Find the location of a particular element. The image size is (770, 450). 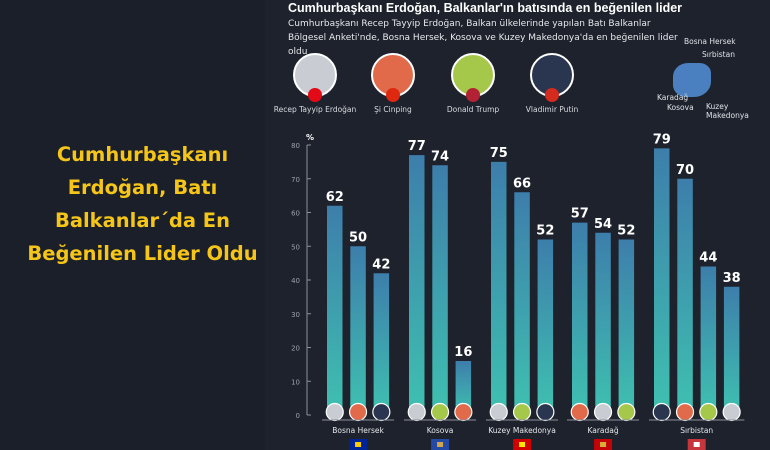

data-label: 44 is located at coordinates (708, 258).